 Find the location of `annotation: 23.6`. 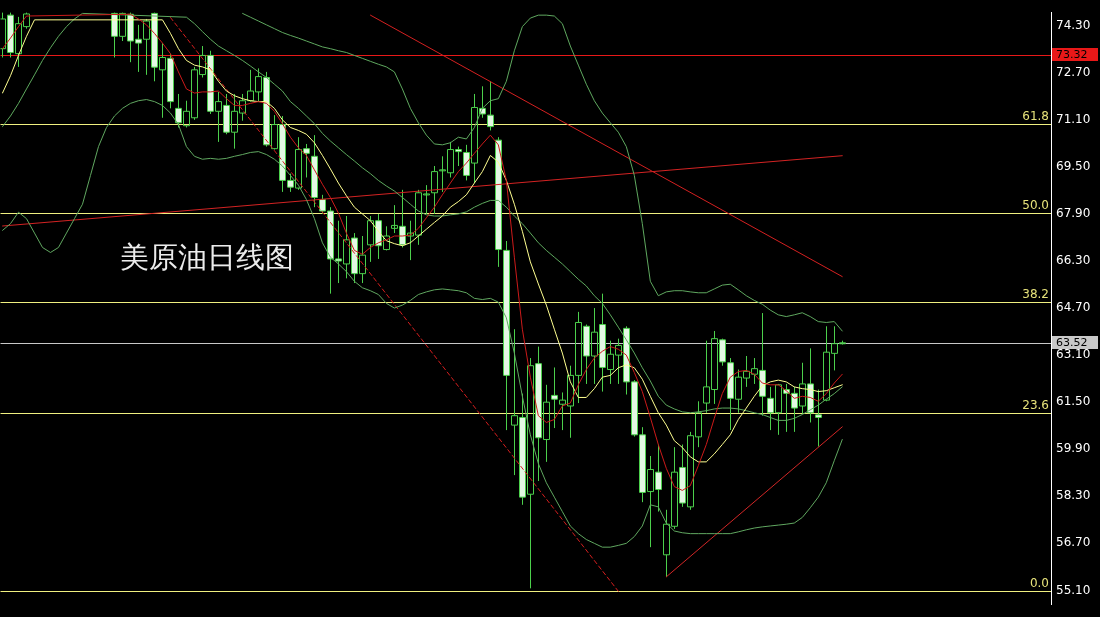

annotation: 23.6 is located at coordinates (1035, 404).